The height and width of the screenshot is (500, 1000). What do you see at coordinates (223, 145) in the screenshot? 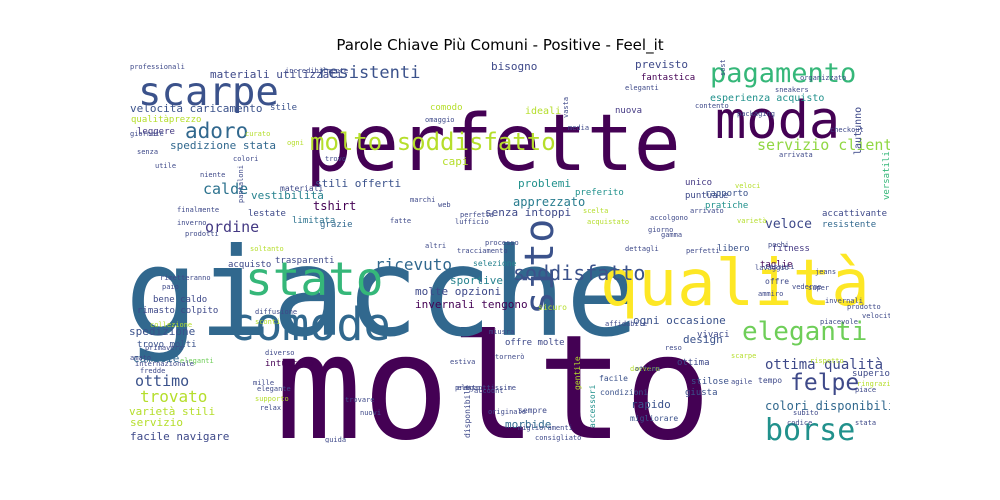
I see `word-28: spedizione stata` at bounding box center [223, 145].